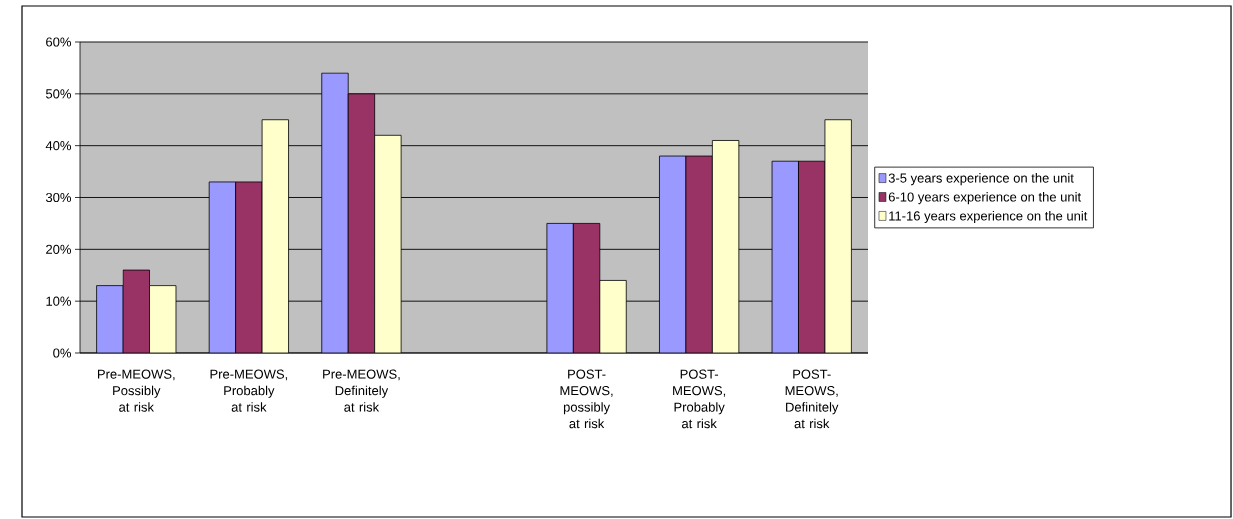 The image size is (1233, 519). Describe the element at coordinates (586, 399) in the screenshot. I see `x-tick-label: POST-MEOWS, possibly at risk` at that location.